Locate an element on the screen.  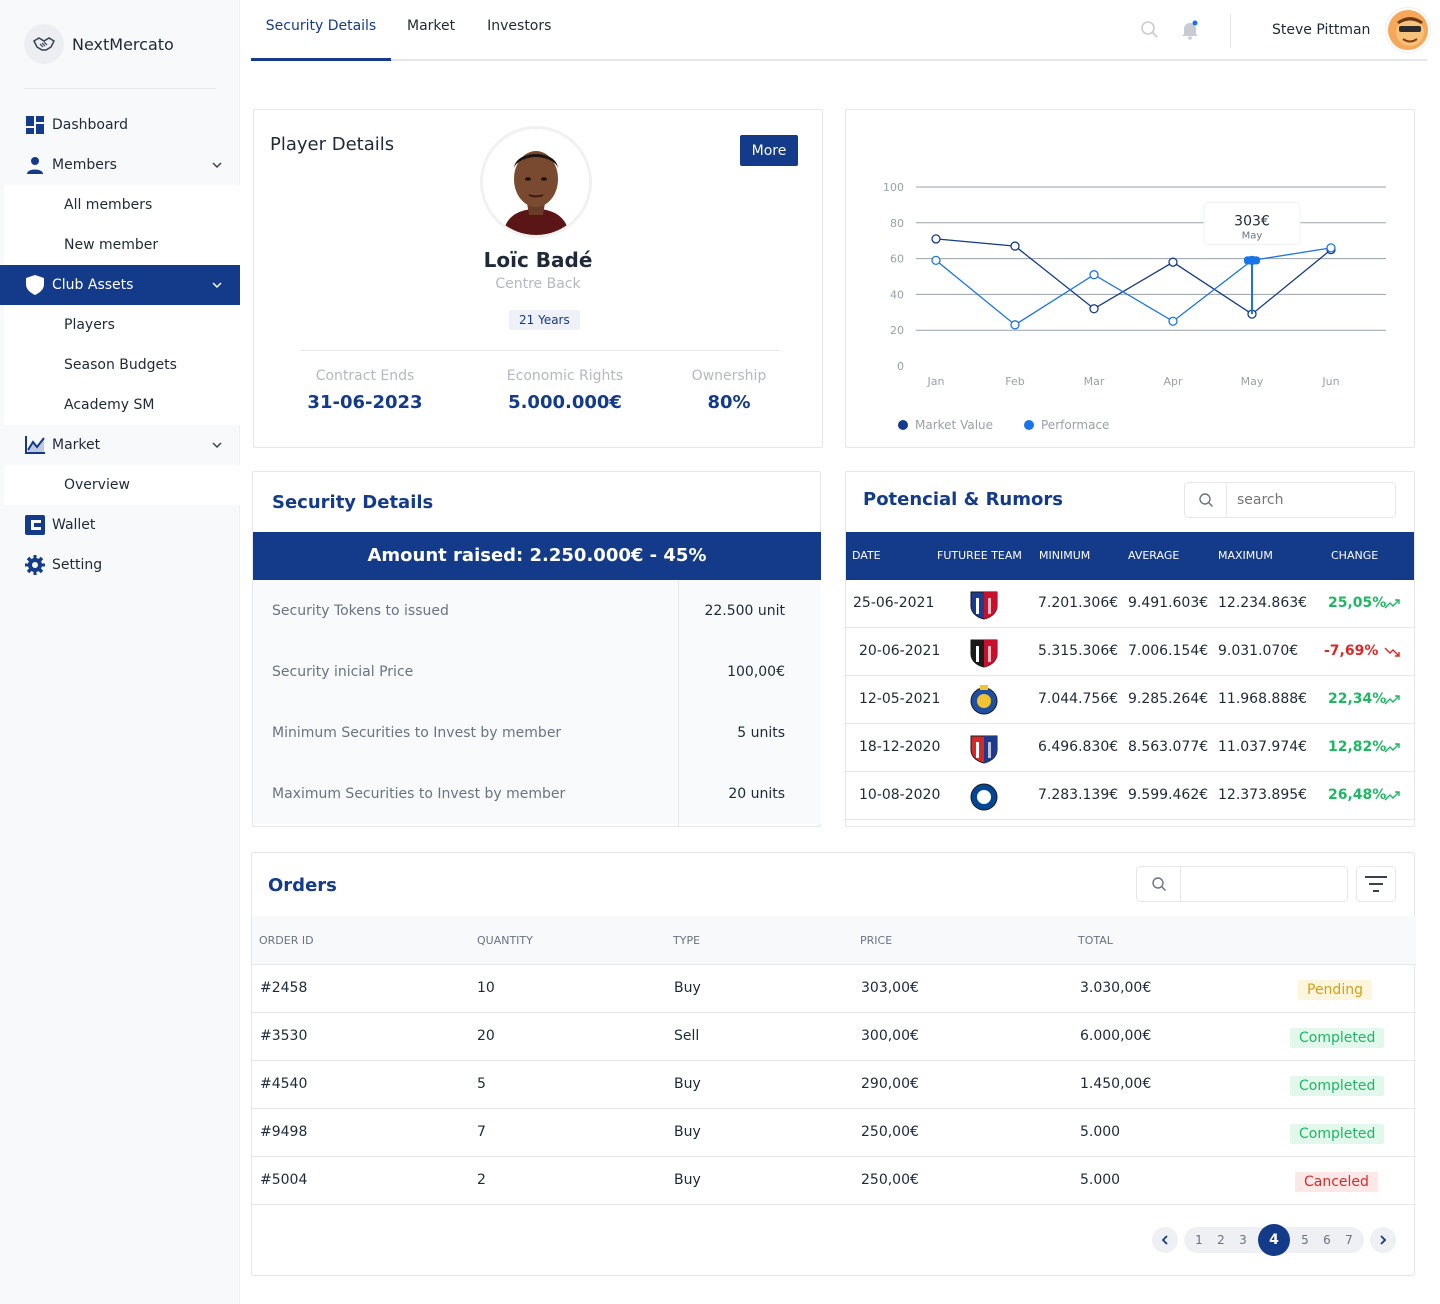
date-cell: 12-05-2021 is located at coordinates (900, 699).